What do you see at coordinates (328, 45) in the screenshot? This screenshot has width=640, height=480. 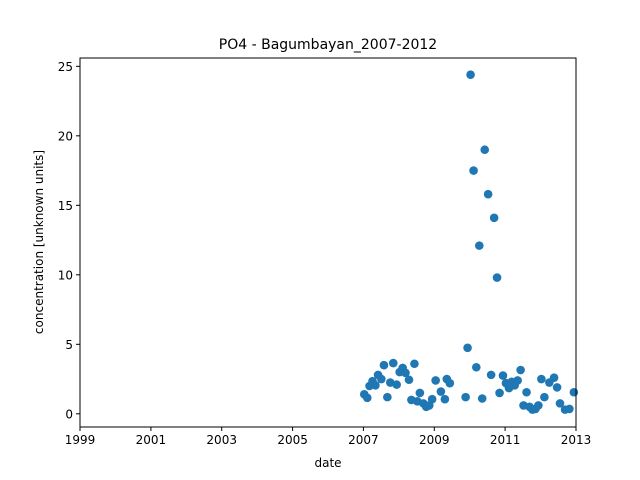 I see `chart-title: PO4 - Bagumbayan_2007-2012` at bounding box center [328, 45].